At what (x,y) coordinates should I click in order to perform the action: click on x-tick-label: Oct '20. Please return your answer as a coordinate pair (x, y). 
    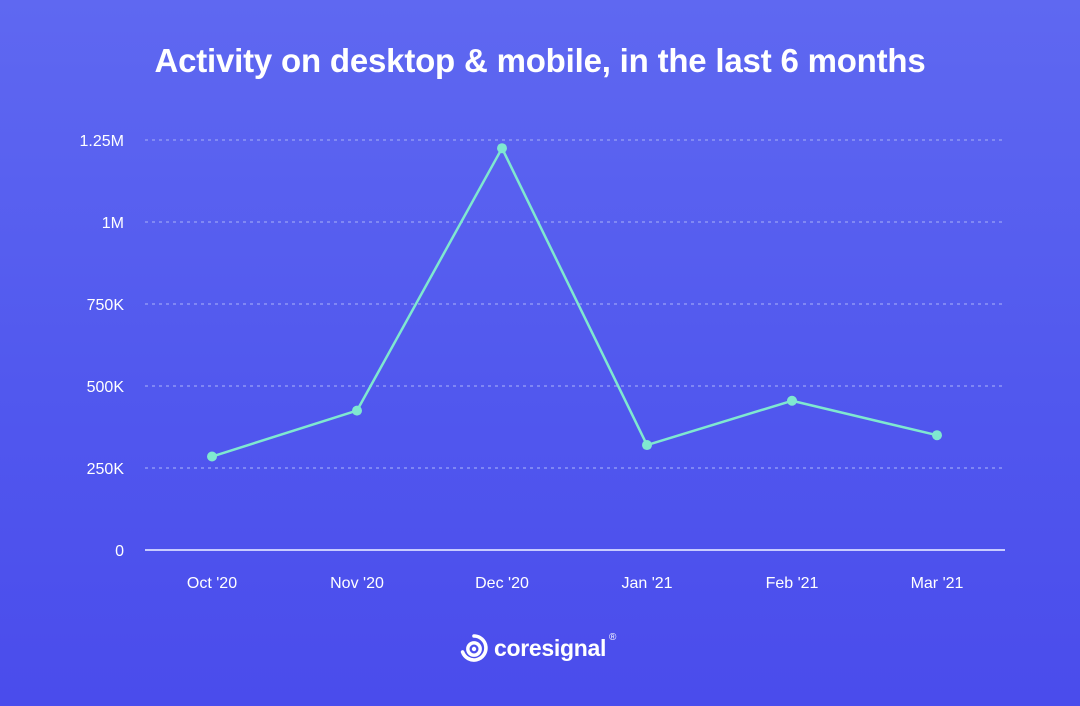
    Looking at the image, I should click on (212, 583).